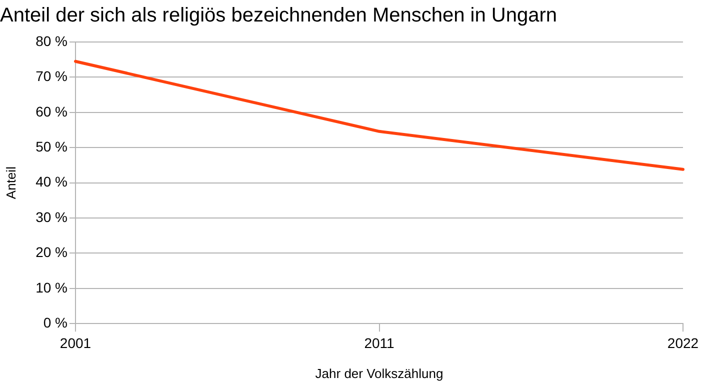  I want to click on x-axis-title: Jahr der Volkszählung, so click(379, 373).